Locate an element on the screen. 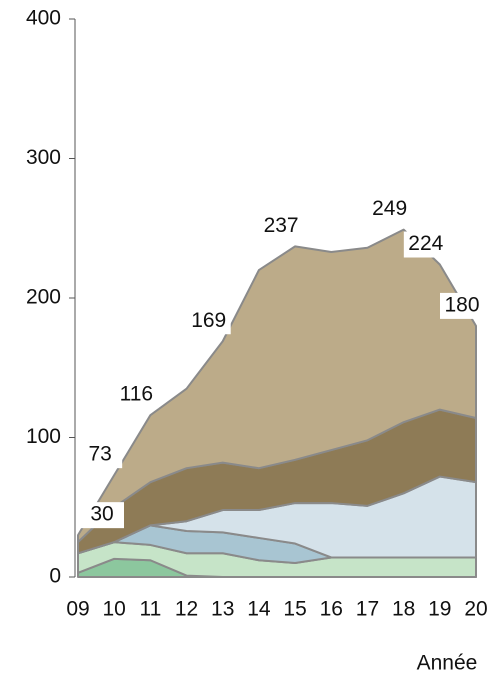 The image size is (500, 679). total-label: 249 is located at coordinates (389, 208).